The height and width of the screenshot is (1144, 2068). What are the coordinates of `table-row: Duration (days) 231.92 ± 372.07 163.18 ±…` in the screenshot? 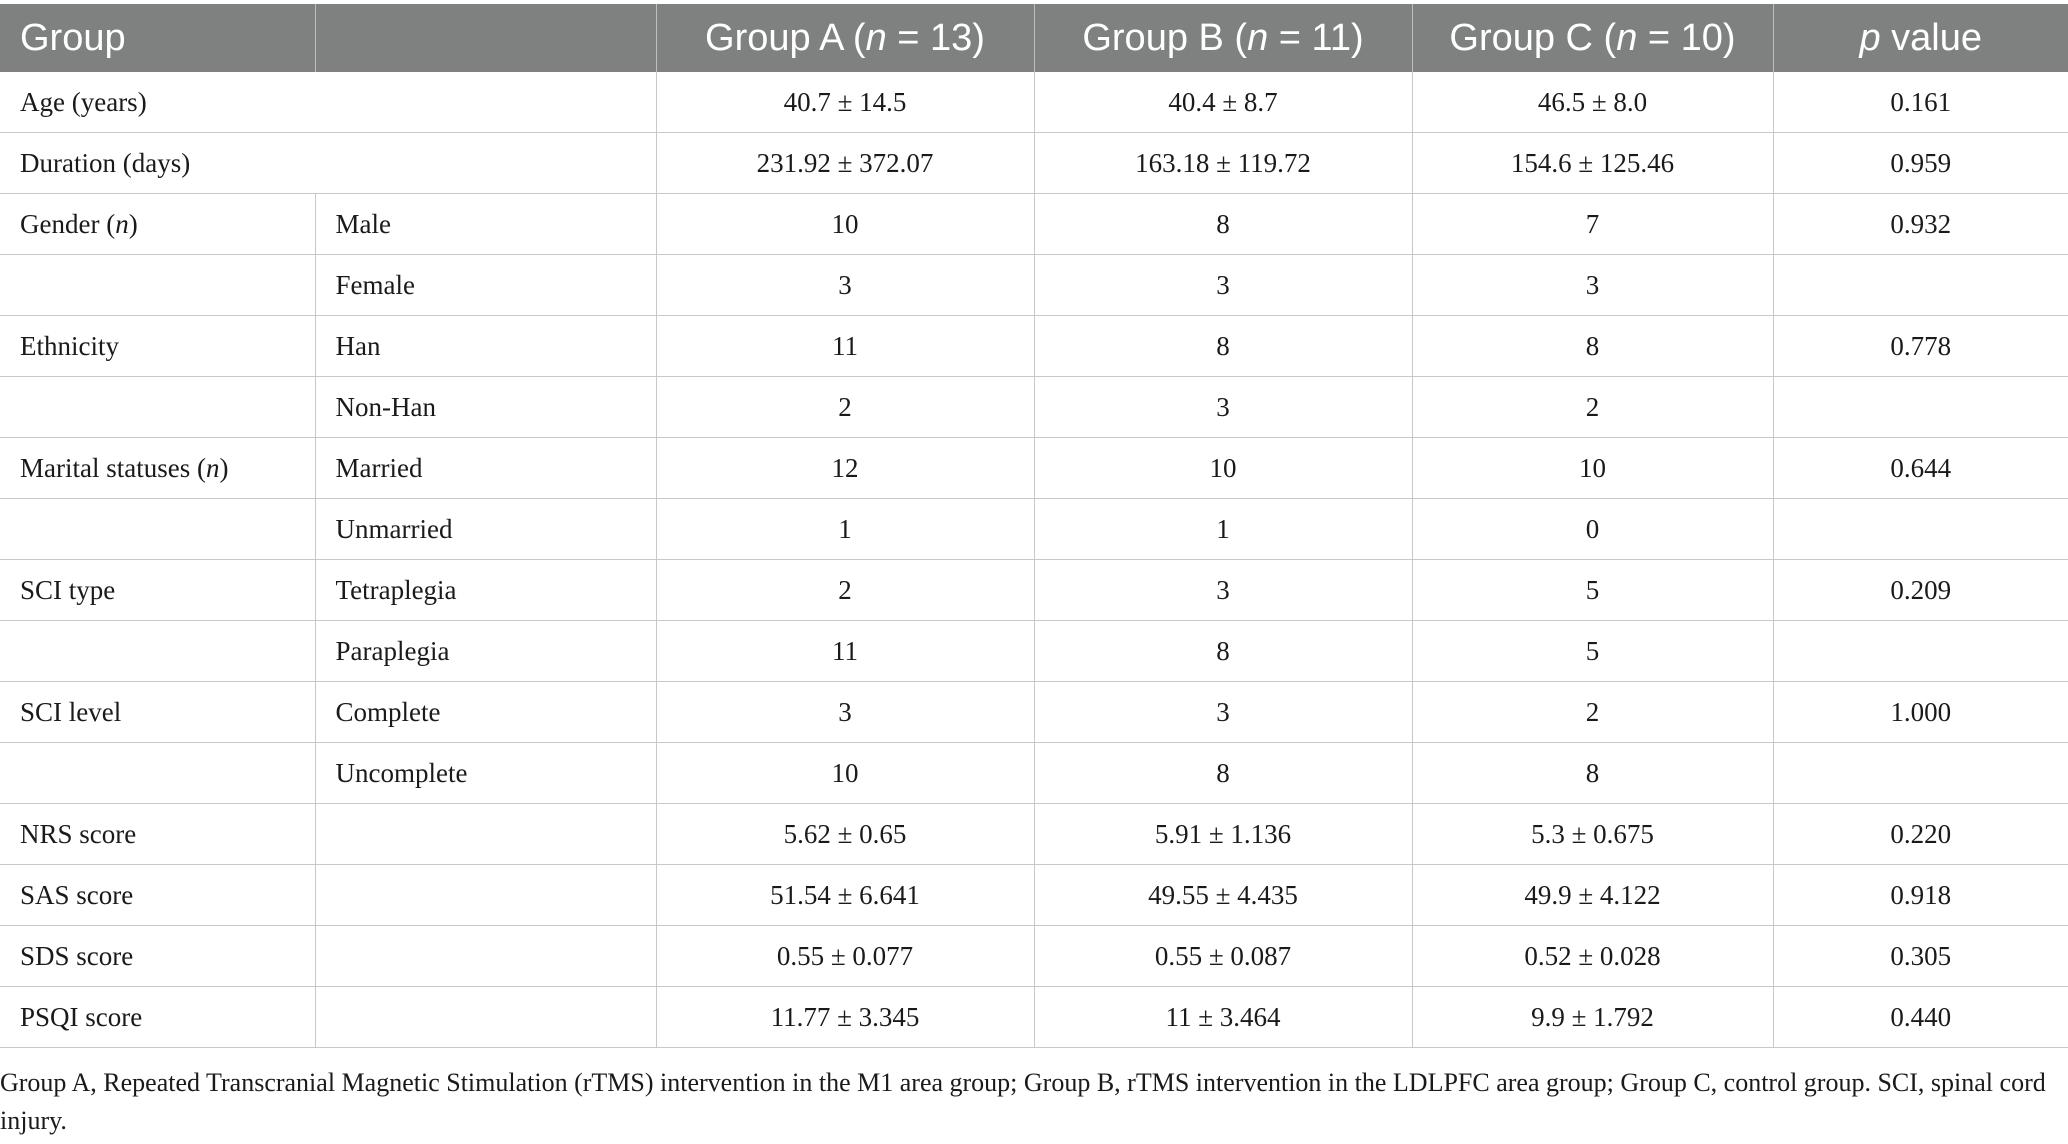 It's located at (1034, 163).